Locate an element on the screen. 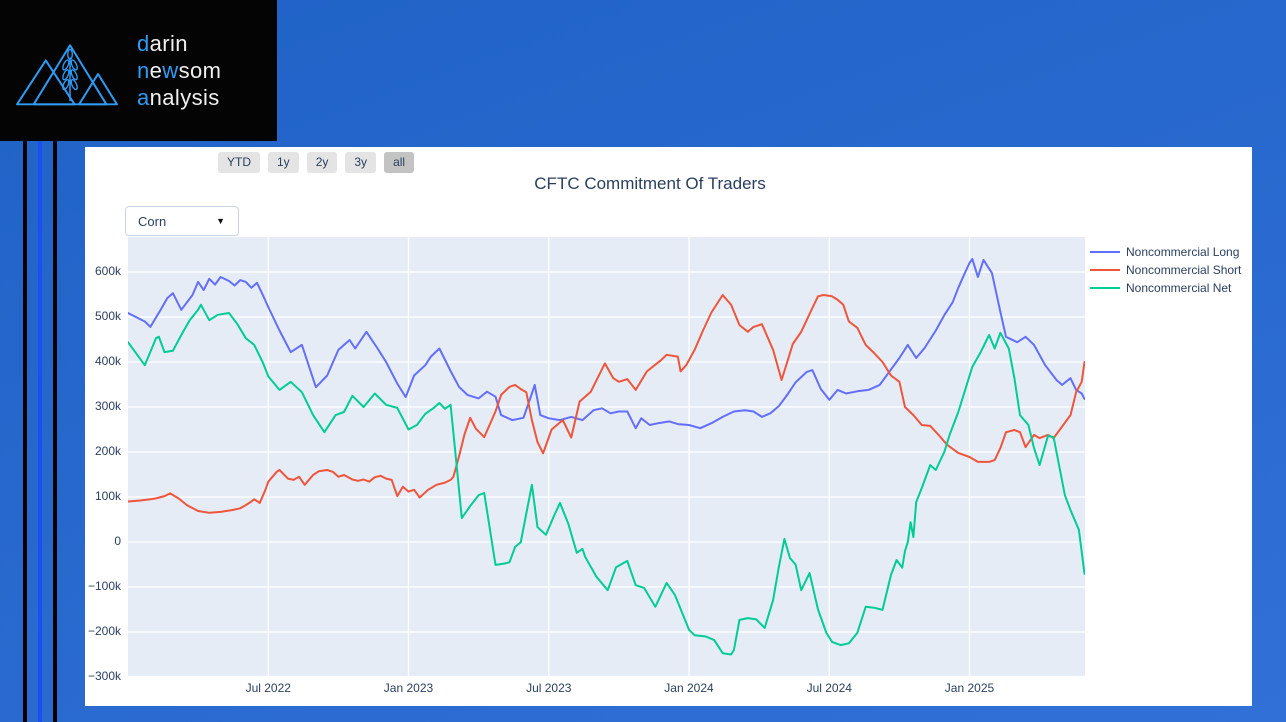 The image size is (1286, 722). x-axis-label: Jan 2025 is located at coordinates (969, 688).